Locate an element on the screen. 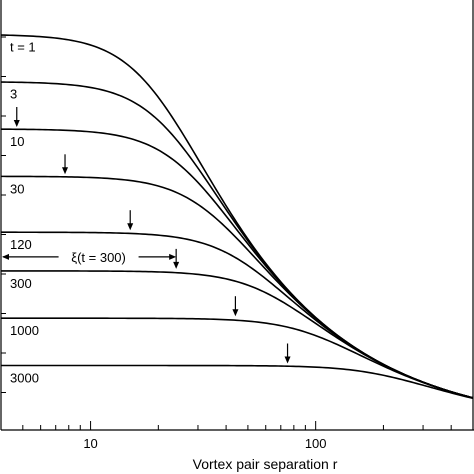 The height and width of the screenshot is (474, 474). curve-label: 3000 is located at coordinates (24, 378).